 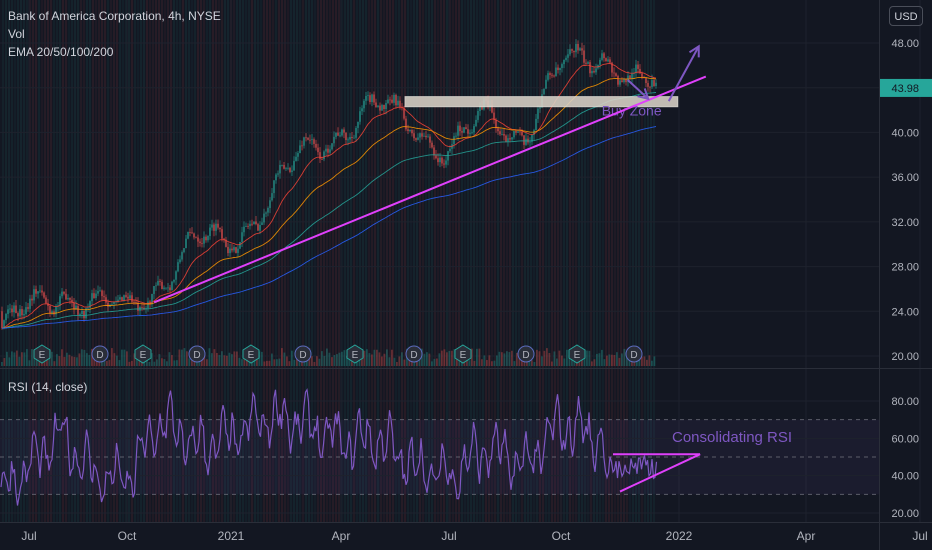 What do you see at coordinates (905, 44) in the screenshot?
I see `price-tick-label: 48.00` at bounding box center [905, 44].